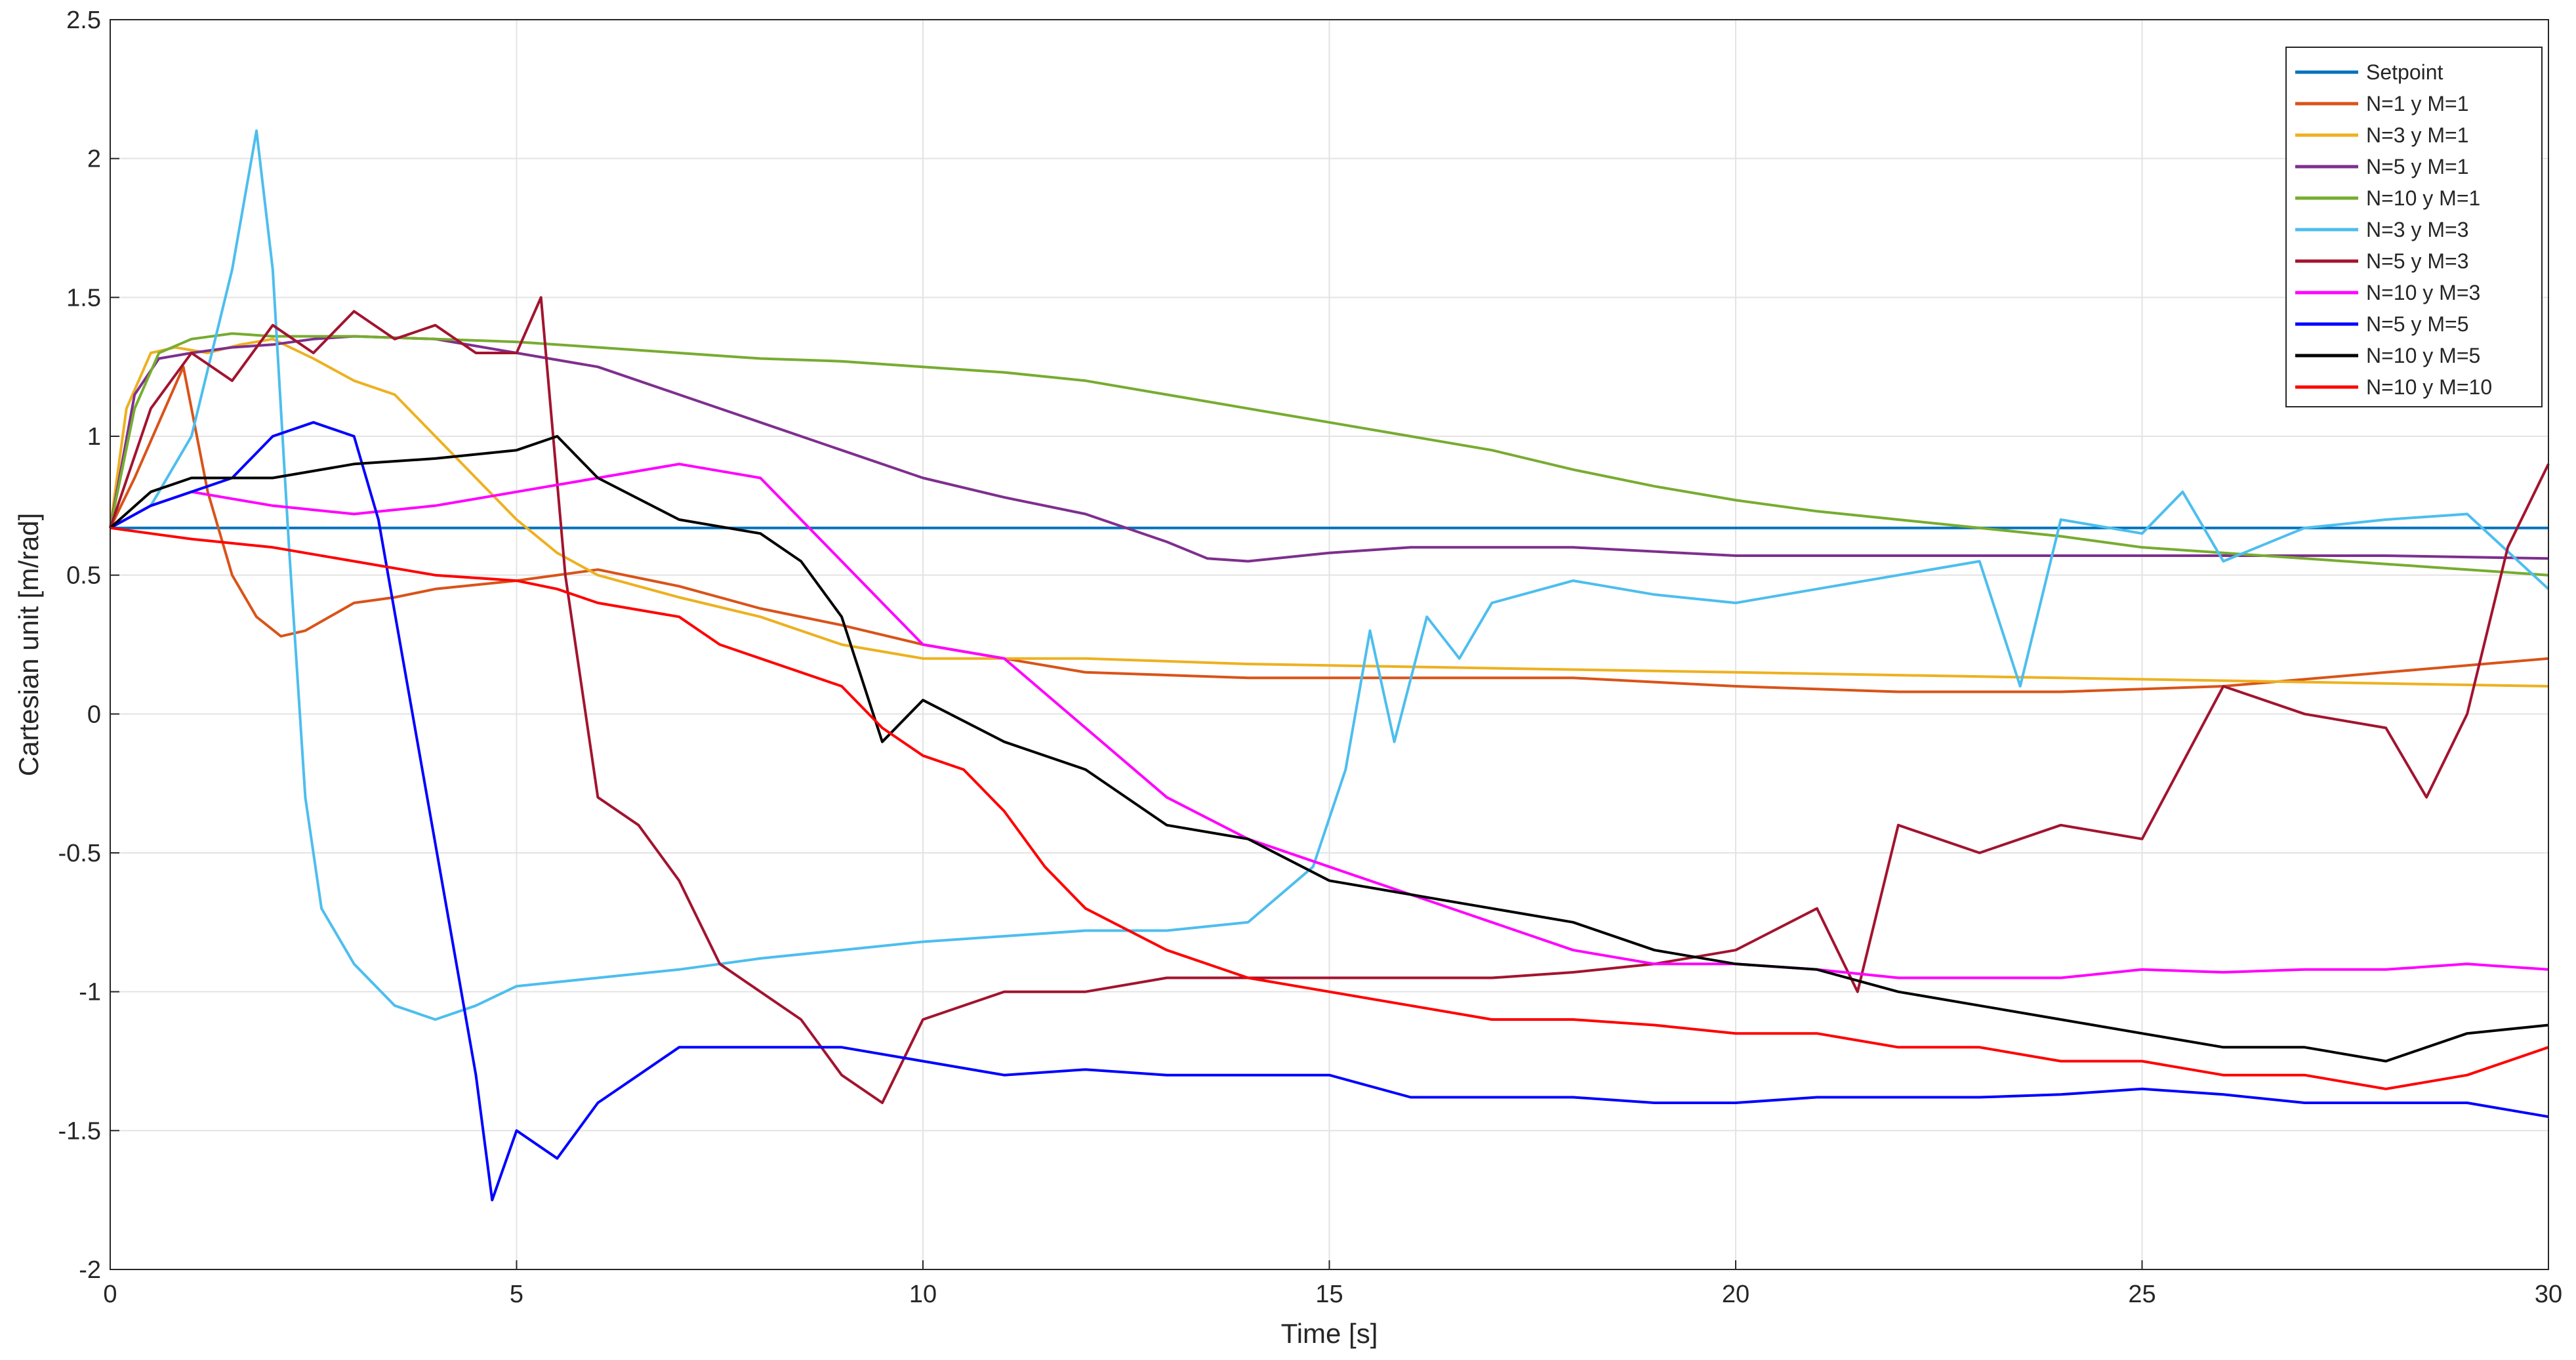 Image resolution: width=2576 pixels, height=1360 pixels. Describe the element at coordinates (94, 159) in the screenshot. I see `y-tick-label: 2` at that location.